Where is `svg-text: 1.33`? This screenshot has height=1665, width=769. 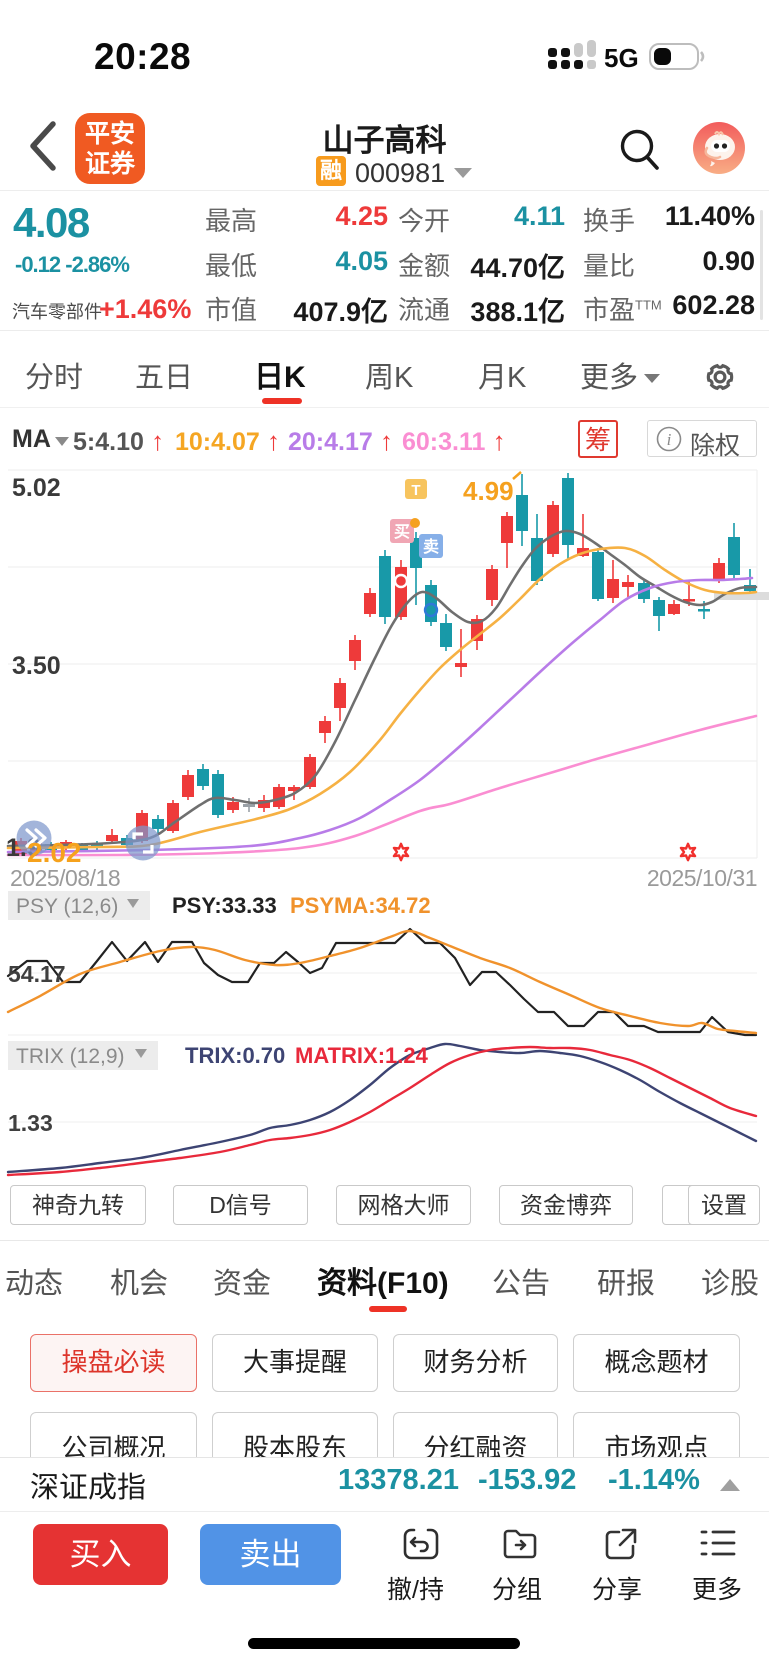 svg-text: 1.33 is located at coordinates (30, 1123).